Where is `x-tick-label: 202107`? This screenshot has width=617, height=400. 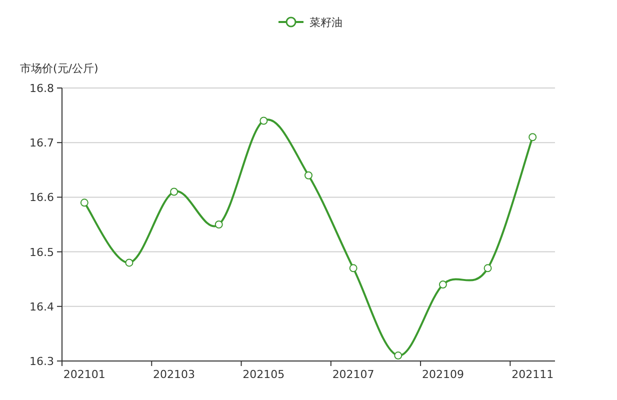 x-tick-label: 202107 is located at coordinates (353, 374).